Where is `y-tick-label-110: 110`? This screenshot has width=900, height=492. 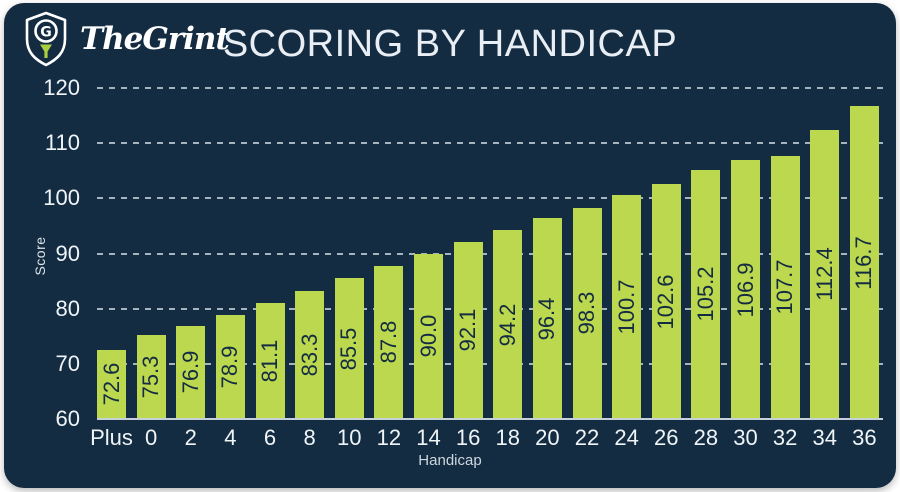
y-tick-label-110: 110 is located at coordinates (62, 143).